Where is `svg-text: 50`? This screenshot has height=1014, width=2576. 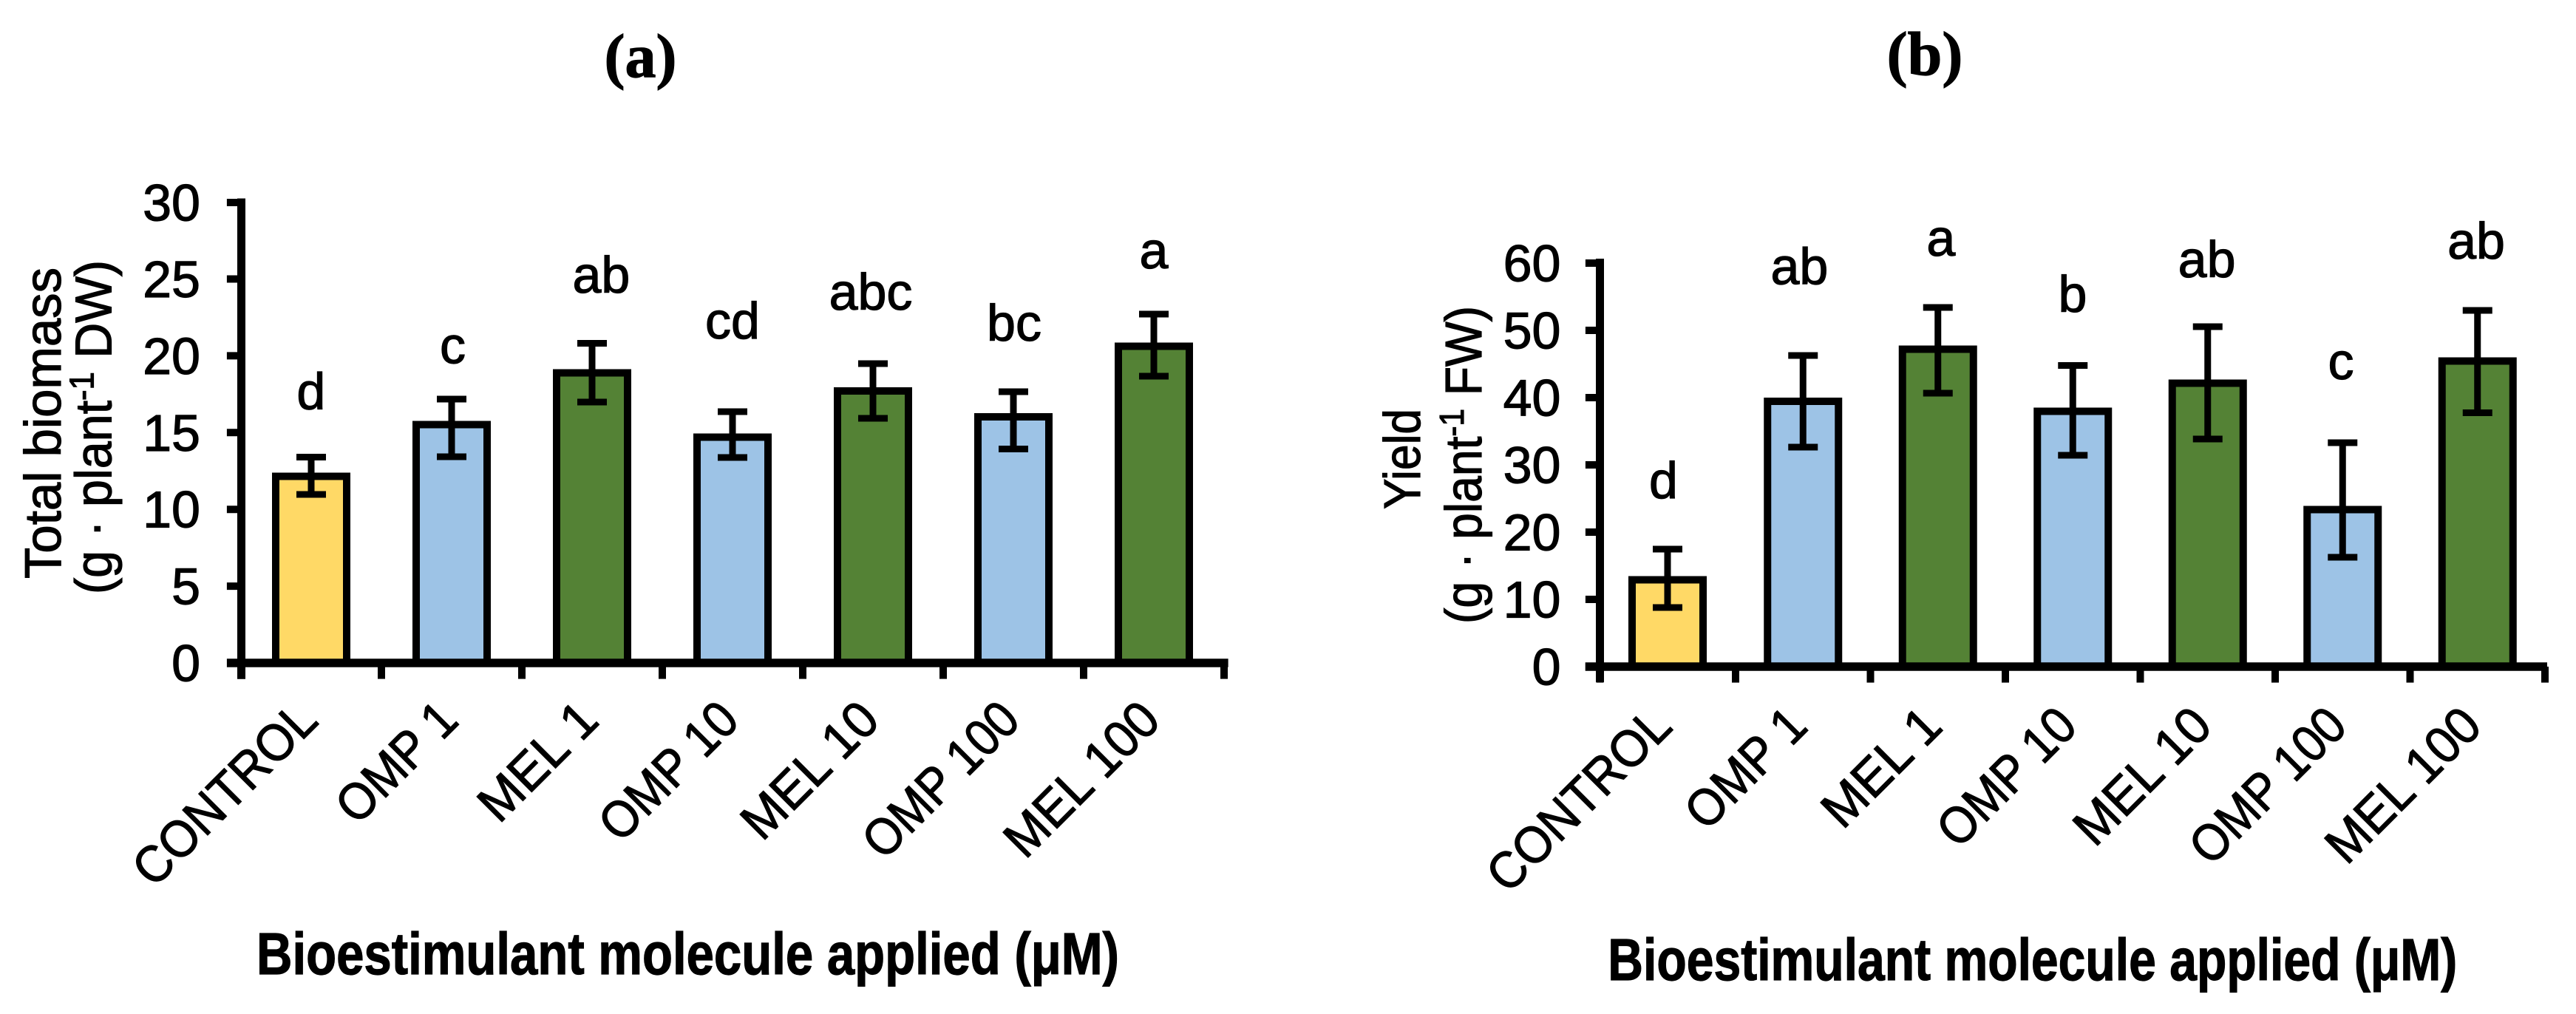 svg-text: 50 is located at coordinates (1532, 331).